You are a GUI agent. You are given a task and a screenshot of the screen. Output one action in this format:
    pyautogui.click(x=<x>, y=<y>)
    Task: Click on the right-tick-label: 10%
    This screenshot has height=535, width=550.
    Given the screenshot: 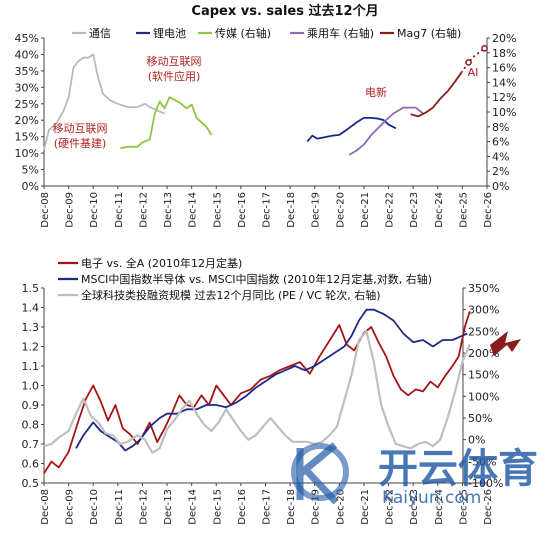 What is the action you would take?
    pyautogui.click(x=504, y=112)
    